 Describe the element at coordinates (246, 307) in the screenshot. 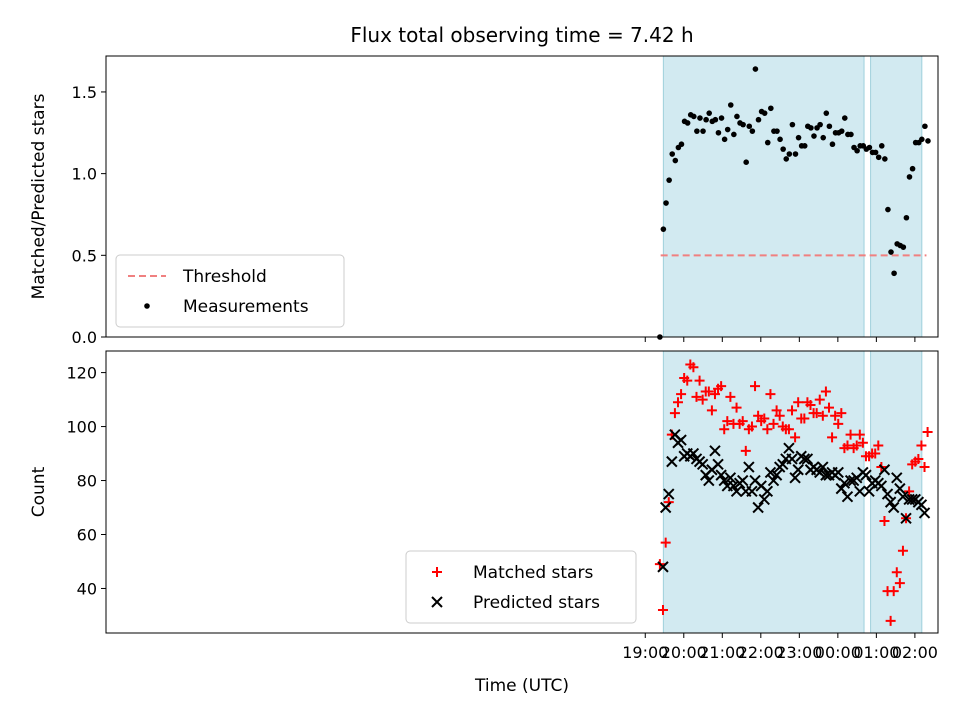

I see `legend-label: Measurements` at that location.